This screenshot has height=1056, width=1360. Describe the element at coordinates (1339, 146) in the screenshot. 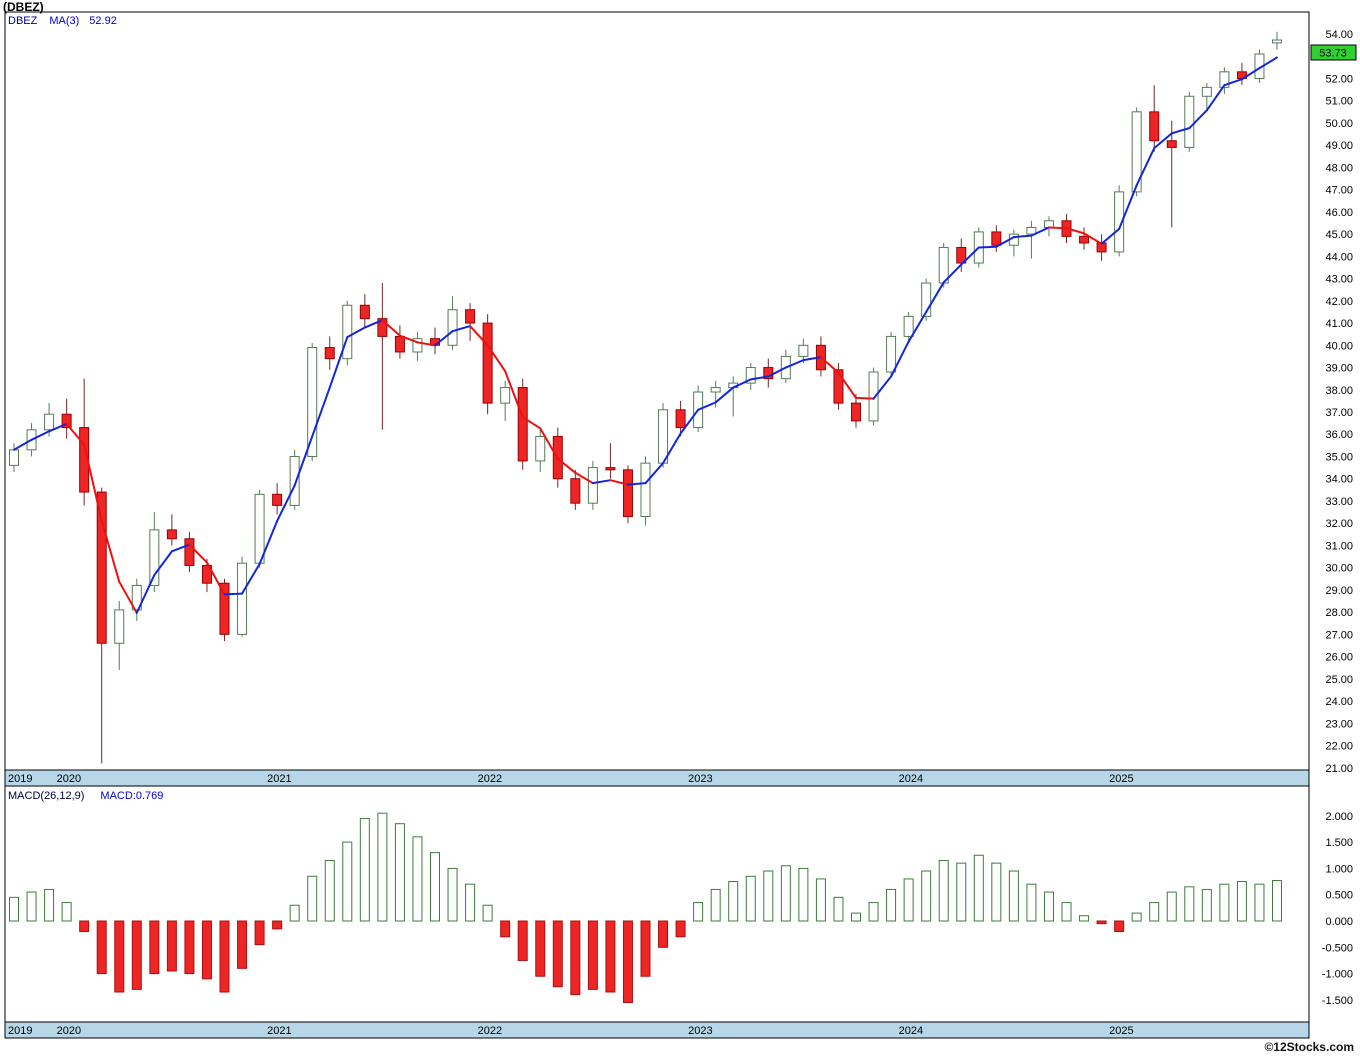

I see `svg-text: 49.00` at that location.